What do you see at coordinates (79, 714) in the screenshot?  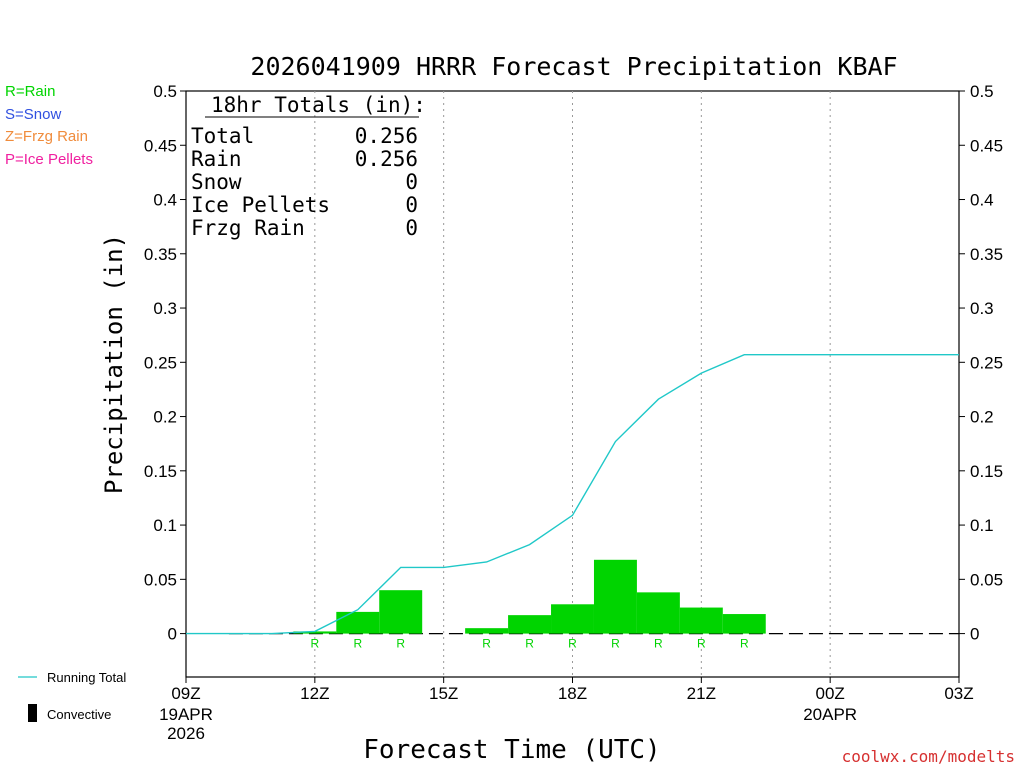 I see `convective-legend-label: Convective` at bounding box center [79, 714].